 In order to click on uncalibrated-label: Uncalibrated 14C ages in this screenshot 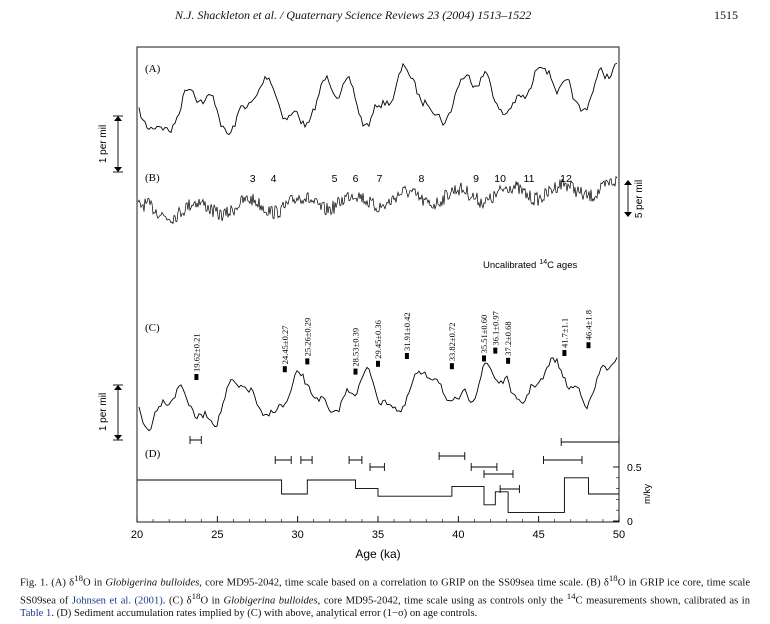, I will do `click(530, 265)`.